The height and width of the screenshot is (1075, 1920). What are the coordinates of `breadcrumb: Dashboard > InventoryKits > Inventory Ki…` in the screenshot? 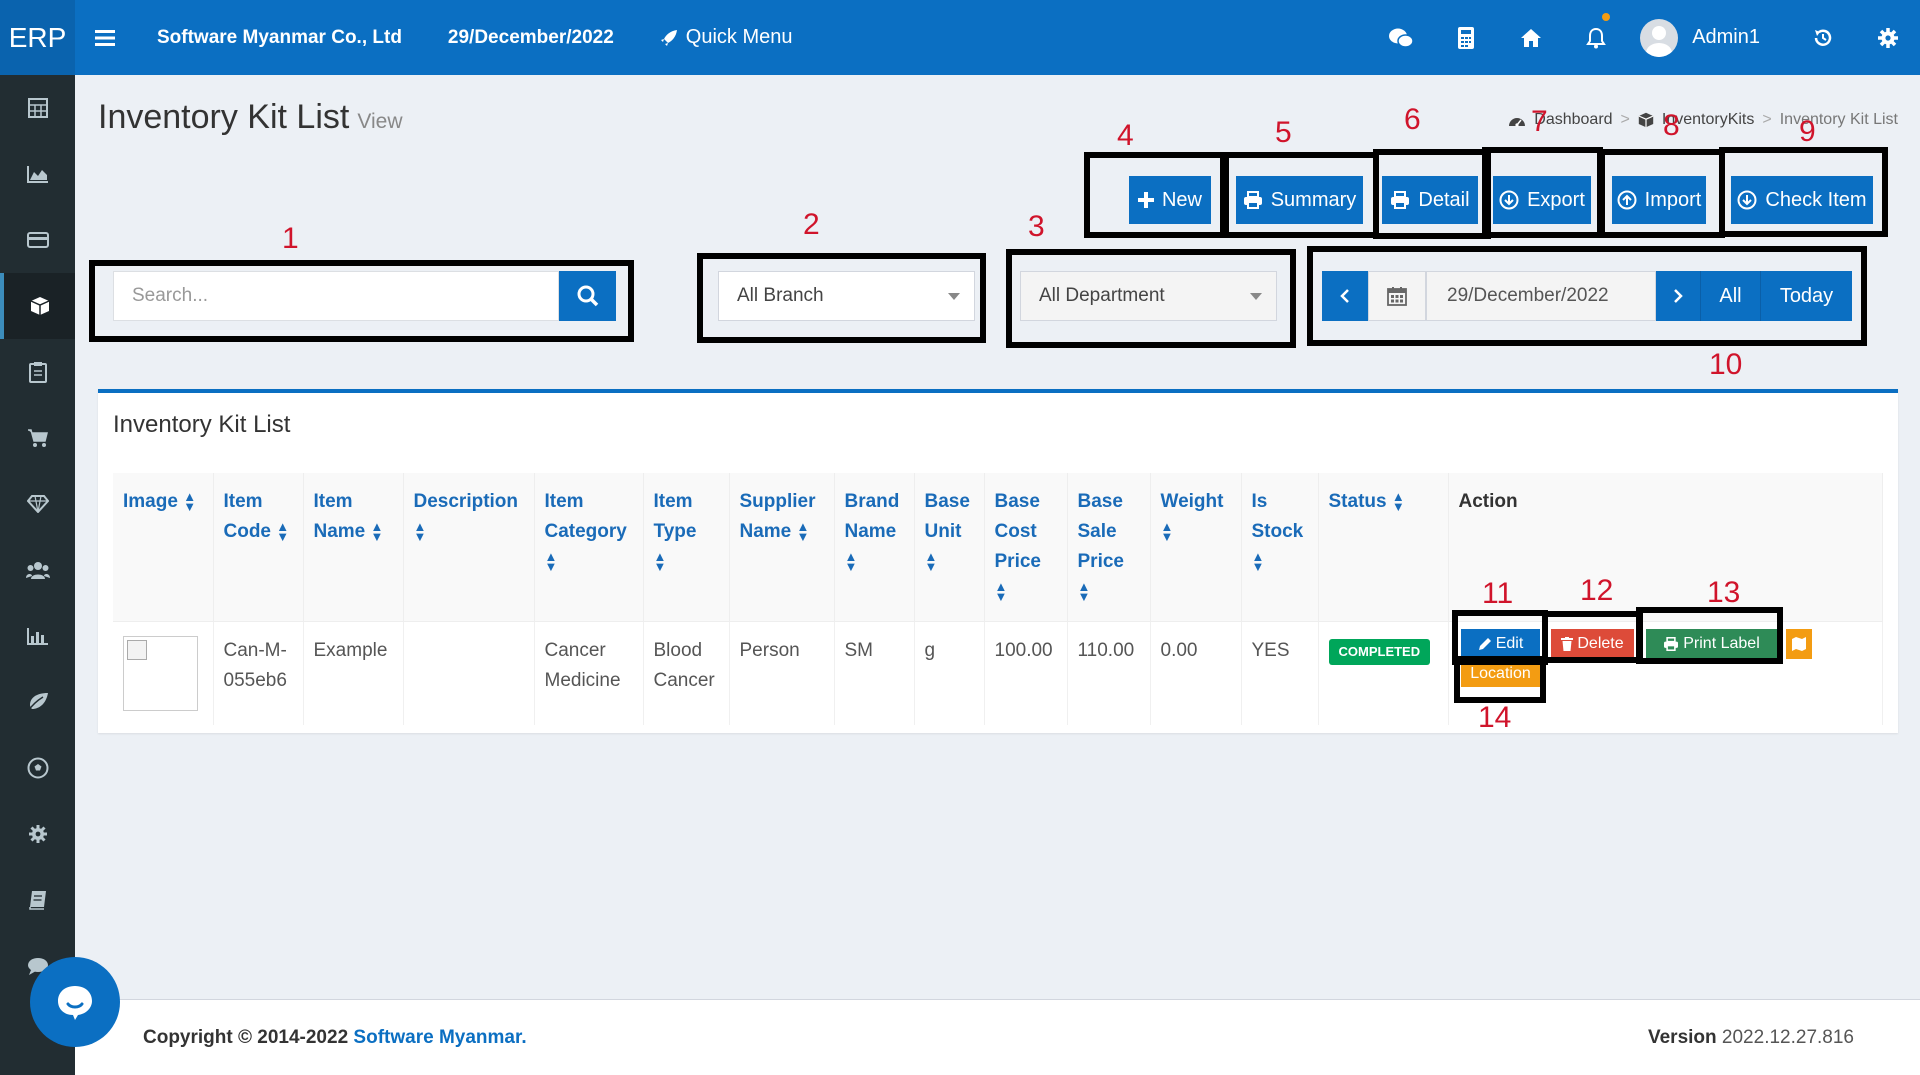 It's located at (1703, 120).